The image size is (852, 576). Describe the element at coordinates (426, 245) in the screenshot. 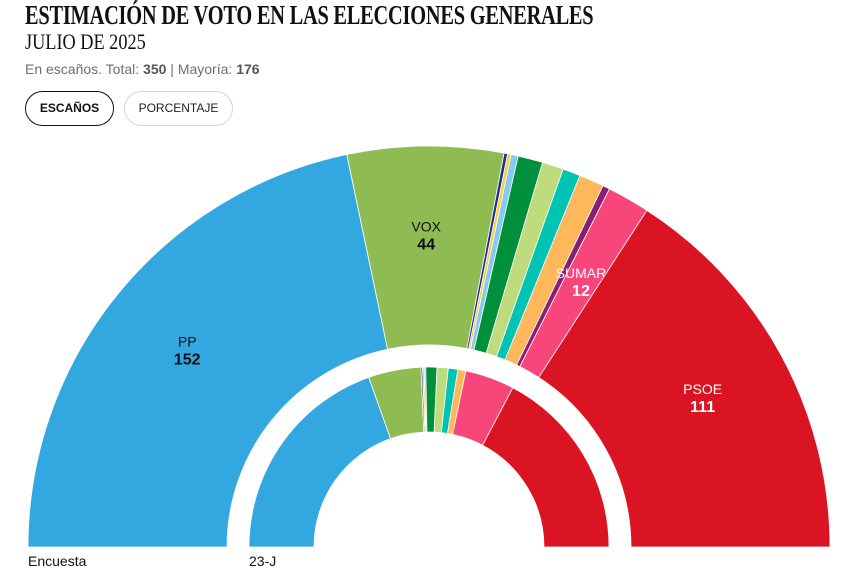

I see `segment-value-vox: 44` at that location.